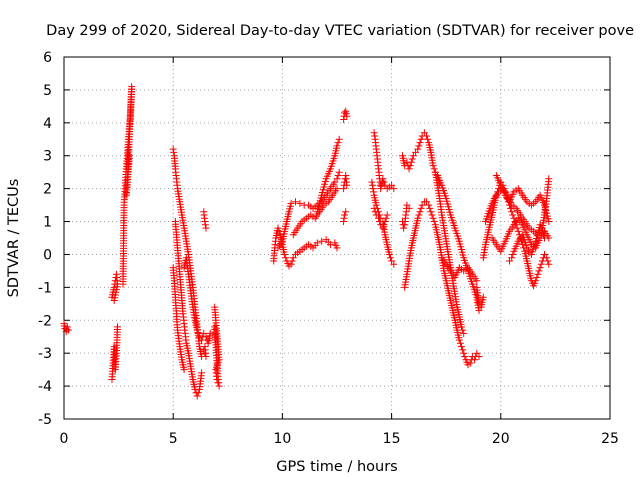 This screenshot has width=640, height=480. Describe the element at coordinates (610, 439) in the screenshot. I see `x-tick-label: 25` at that location.